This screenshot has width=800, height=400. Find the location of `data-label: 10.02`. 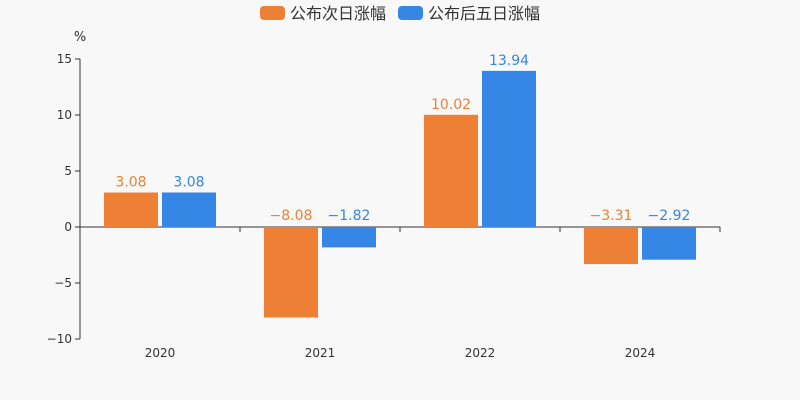

data-label: 10.02 is located at coordinates (451, 105).